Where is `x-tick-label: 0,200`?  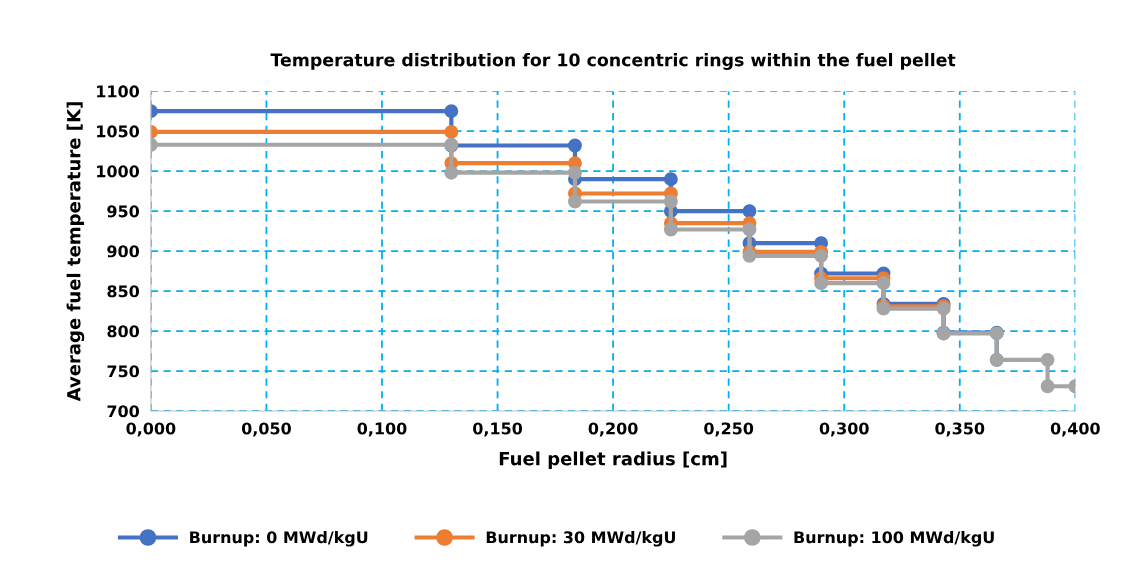 x-tick-label: 0,200 is located at coordinates (613, 429).